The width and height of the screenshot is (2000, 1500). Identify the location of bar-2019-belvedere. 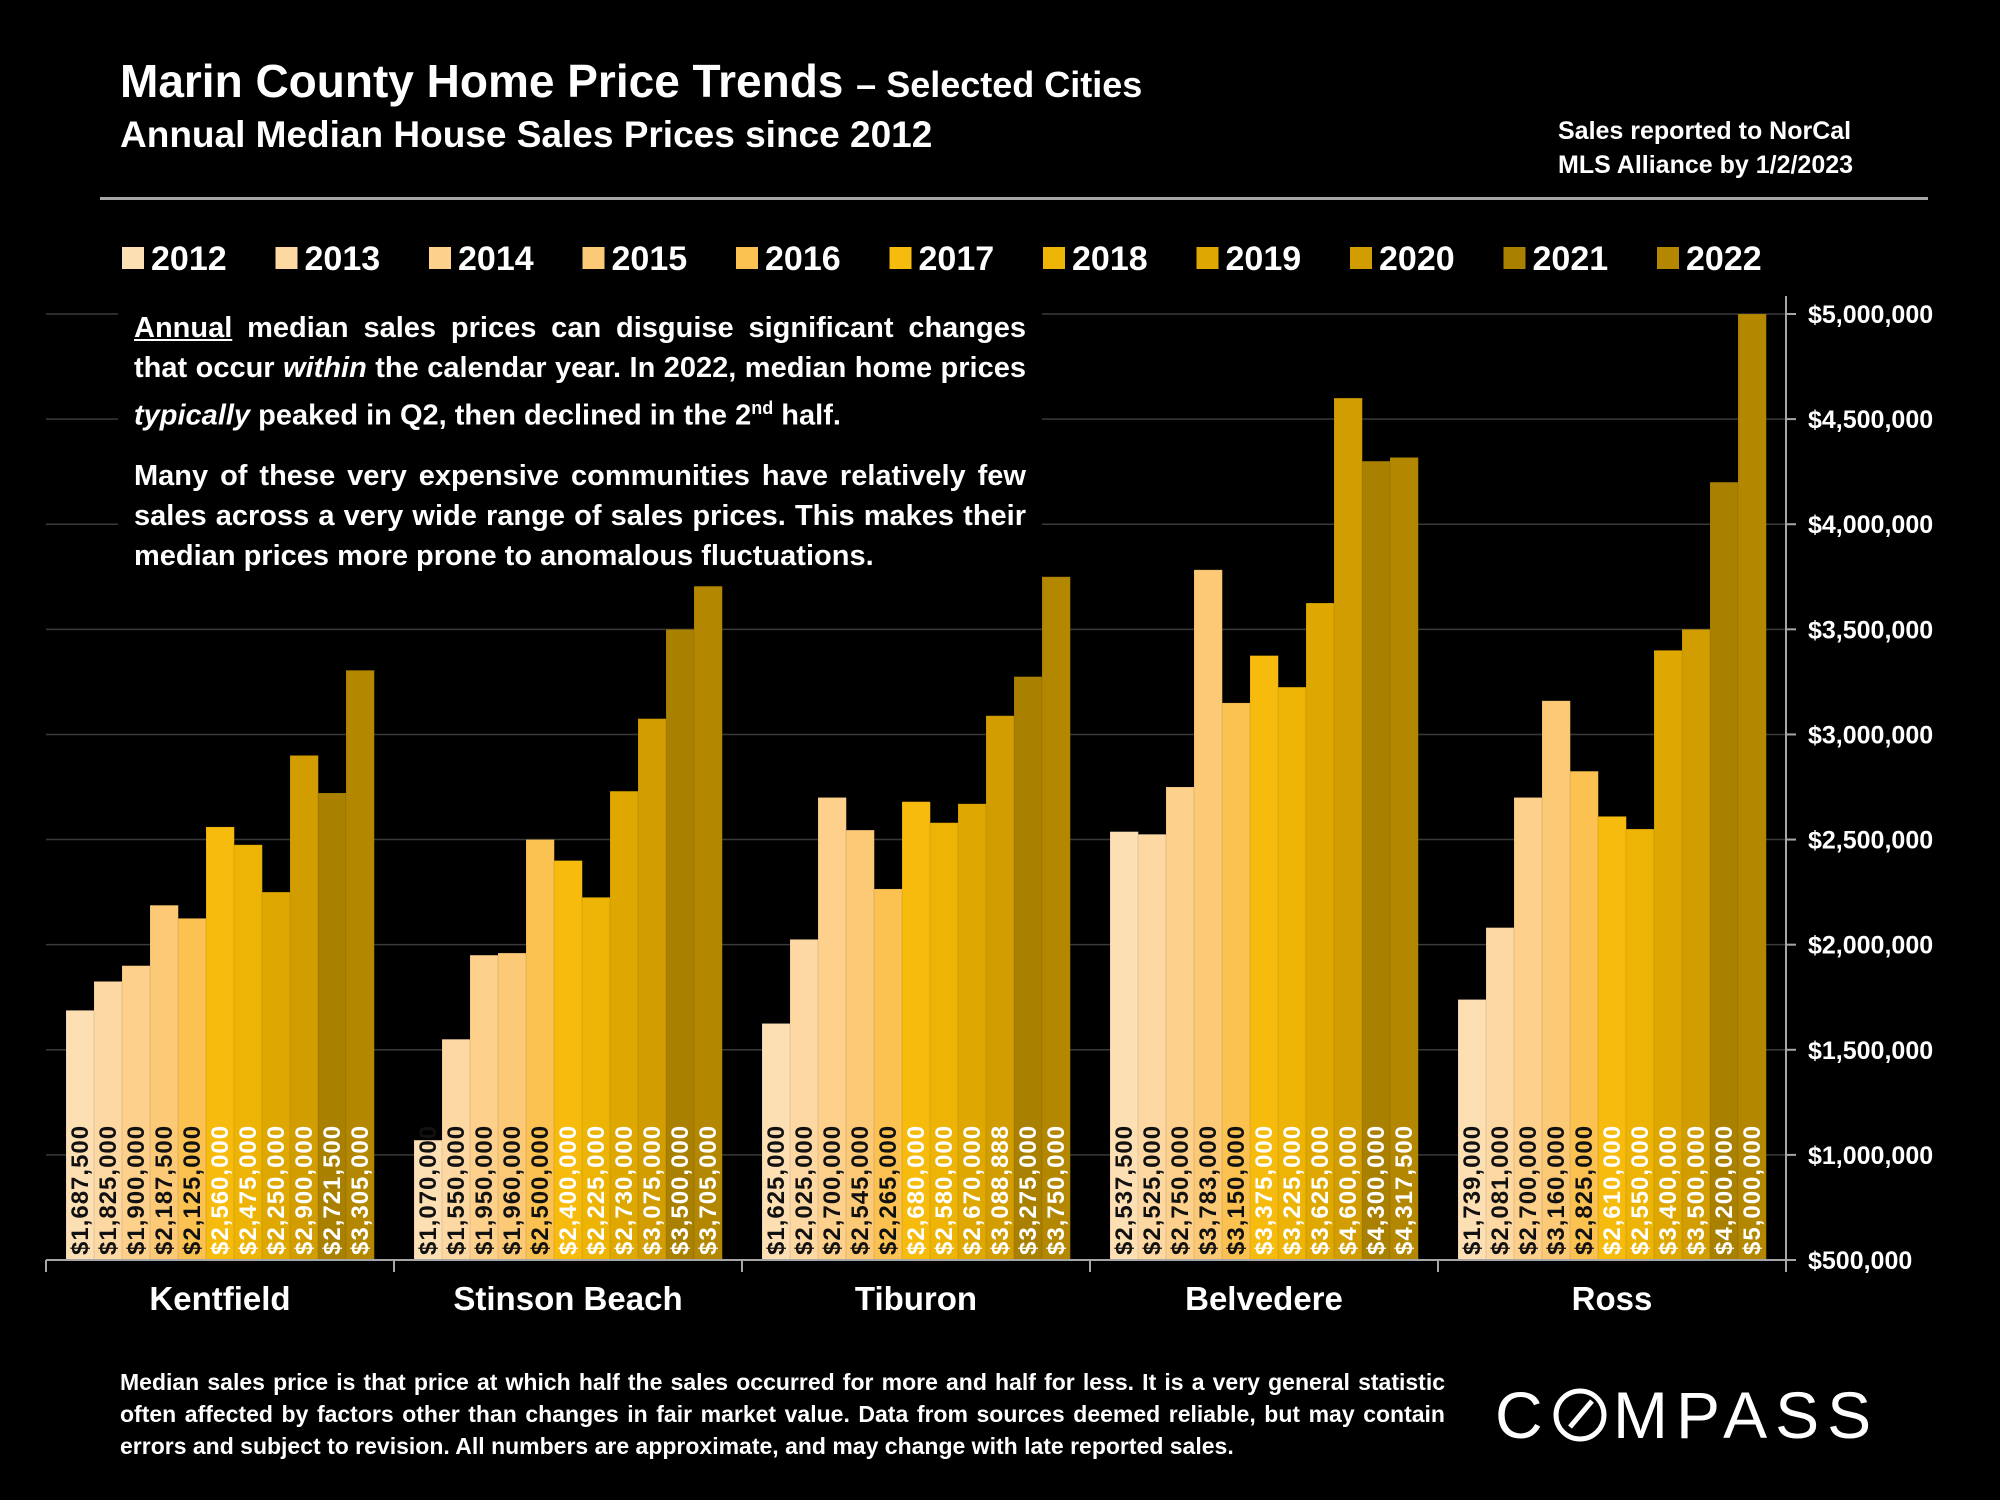
(1320, 931).